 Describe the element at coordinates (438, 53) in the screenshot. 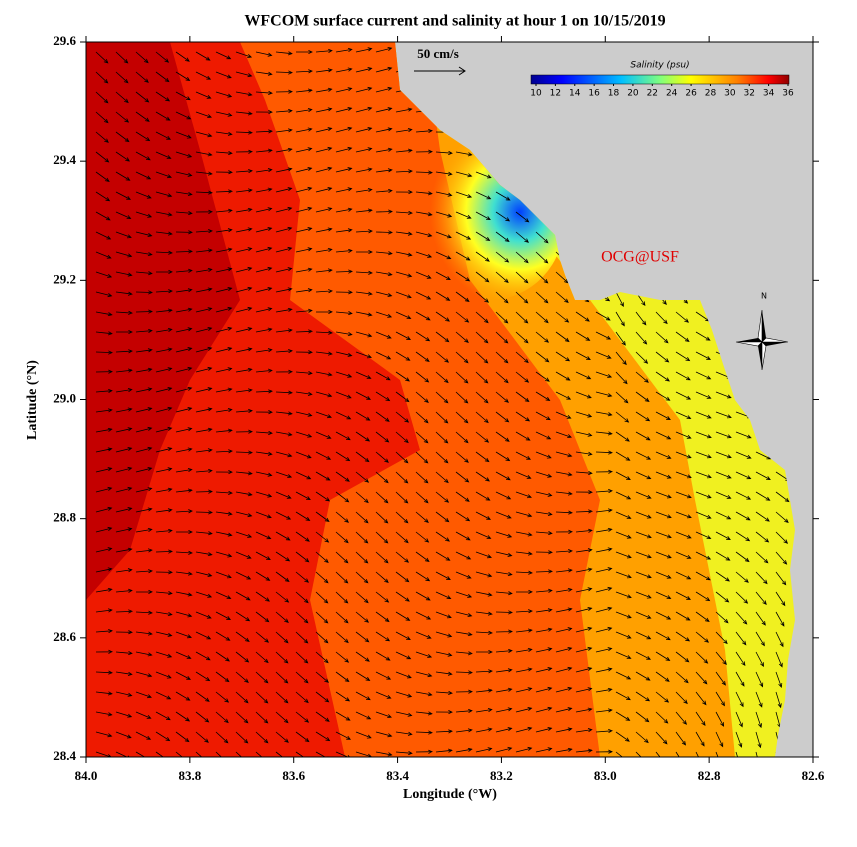

I see `scale-label: 50 cm/s` at that location.